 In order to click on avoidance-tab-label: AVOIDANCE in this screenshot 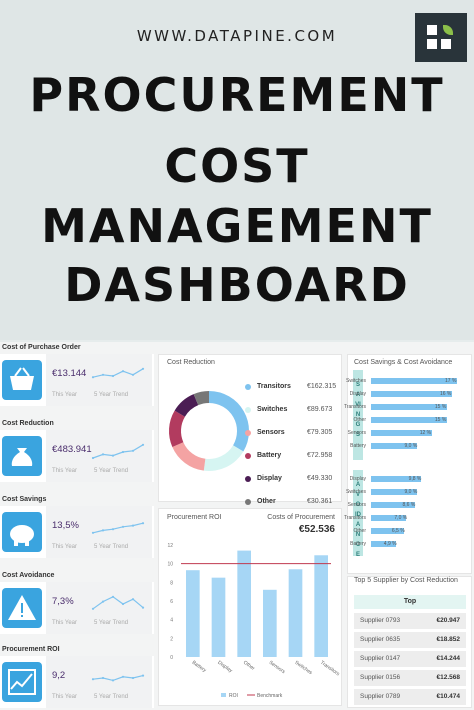, I will do `click(358, 520)`.